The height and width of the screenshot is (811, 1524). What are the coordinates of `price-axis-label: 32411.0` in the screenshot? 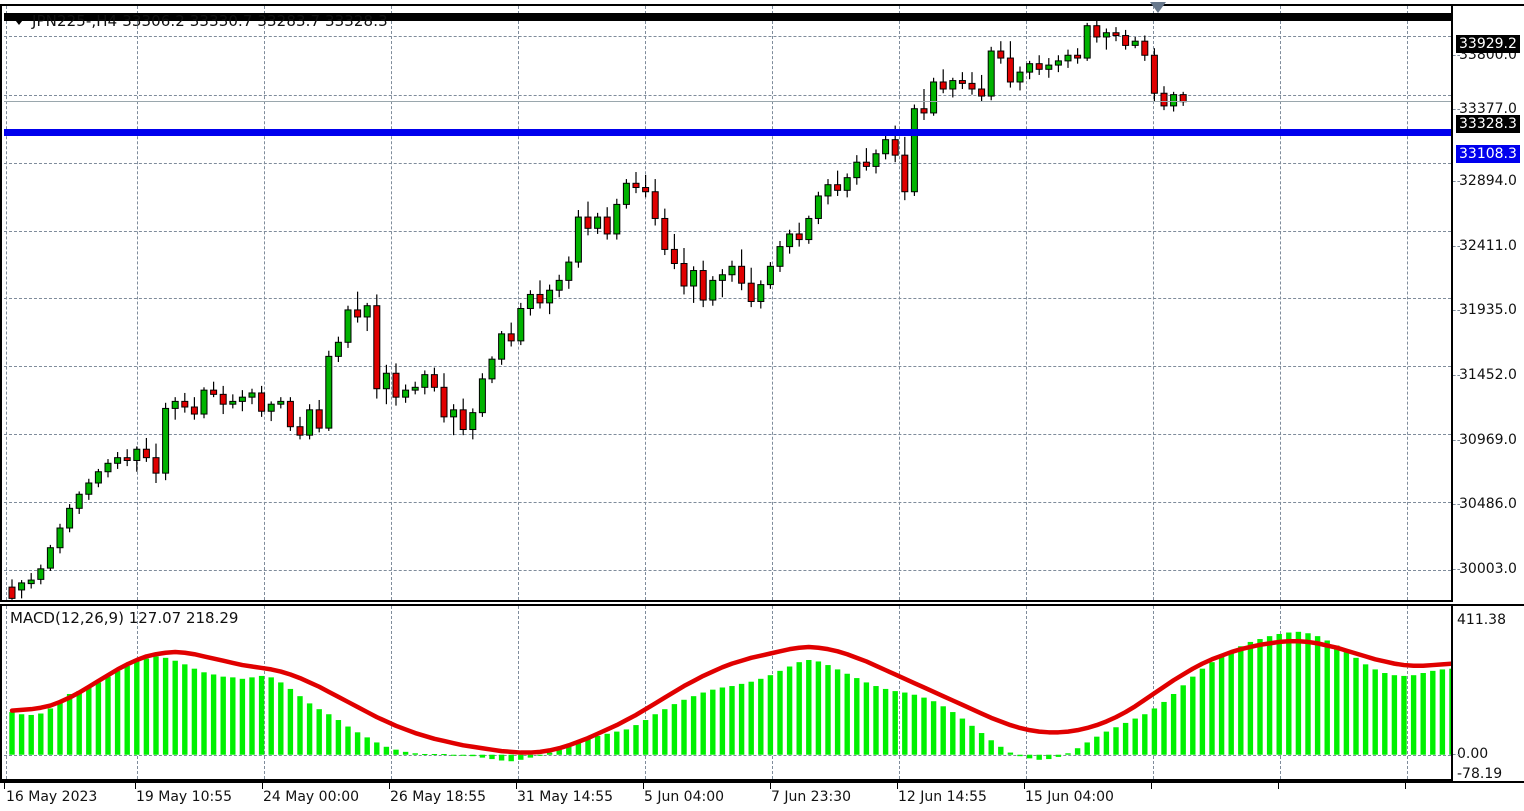 It's located at (1488, 246).